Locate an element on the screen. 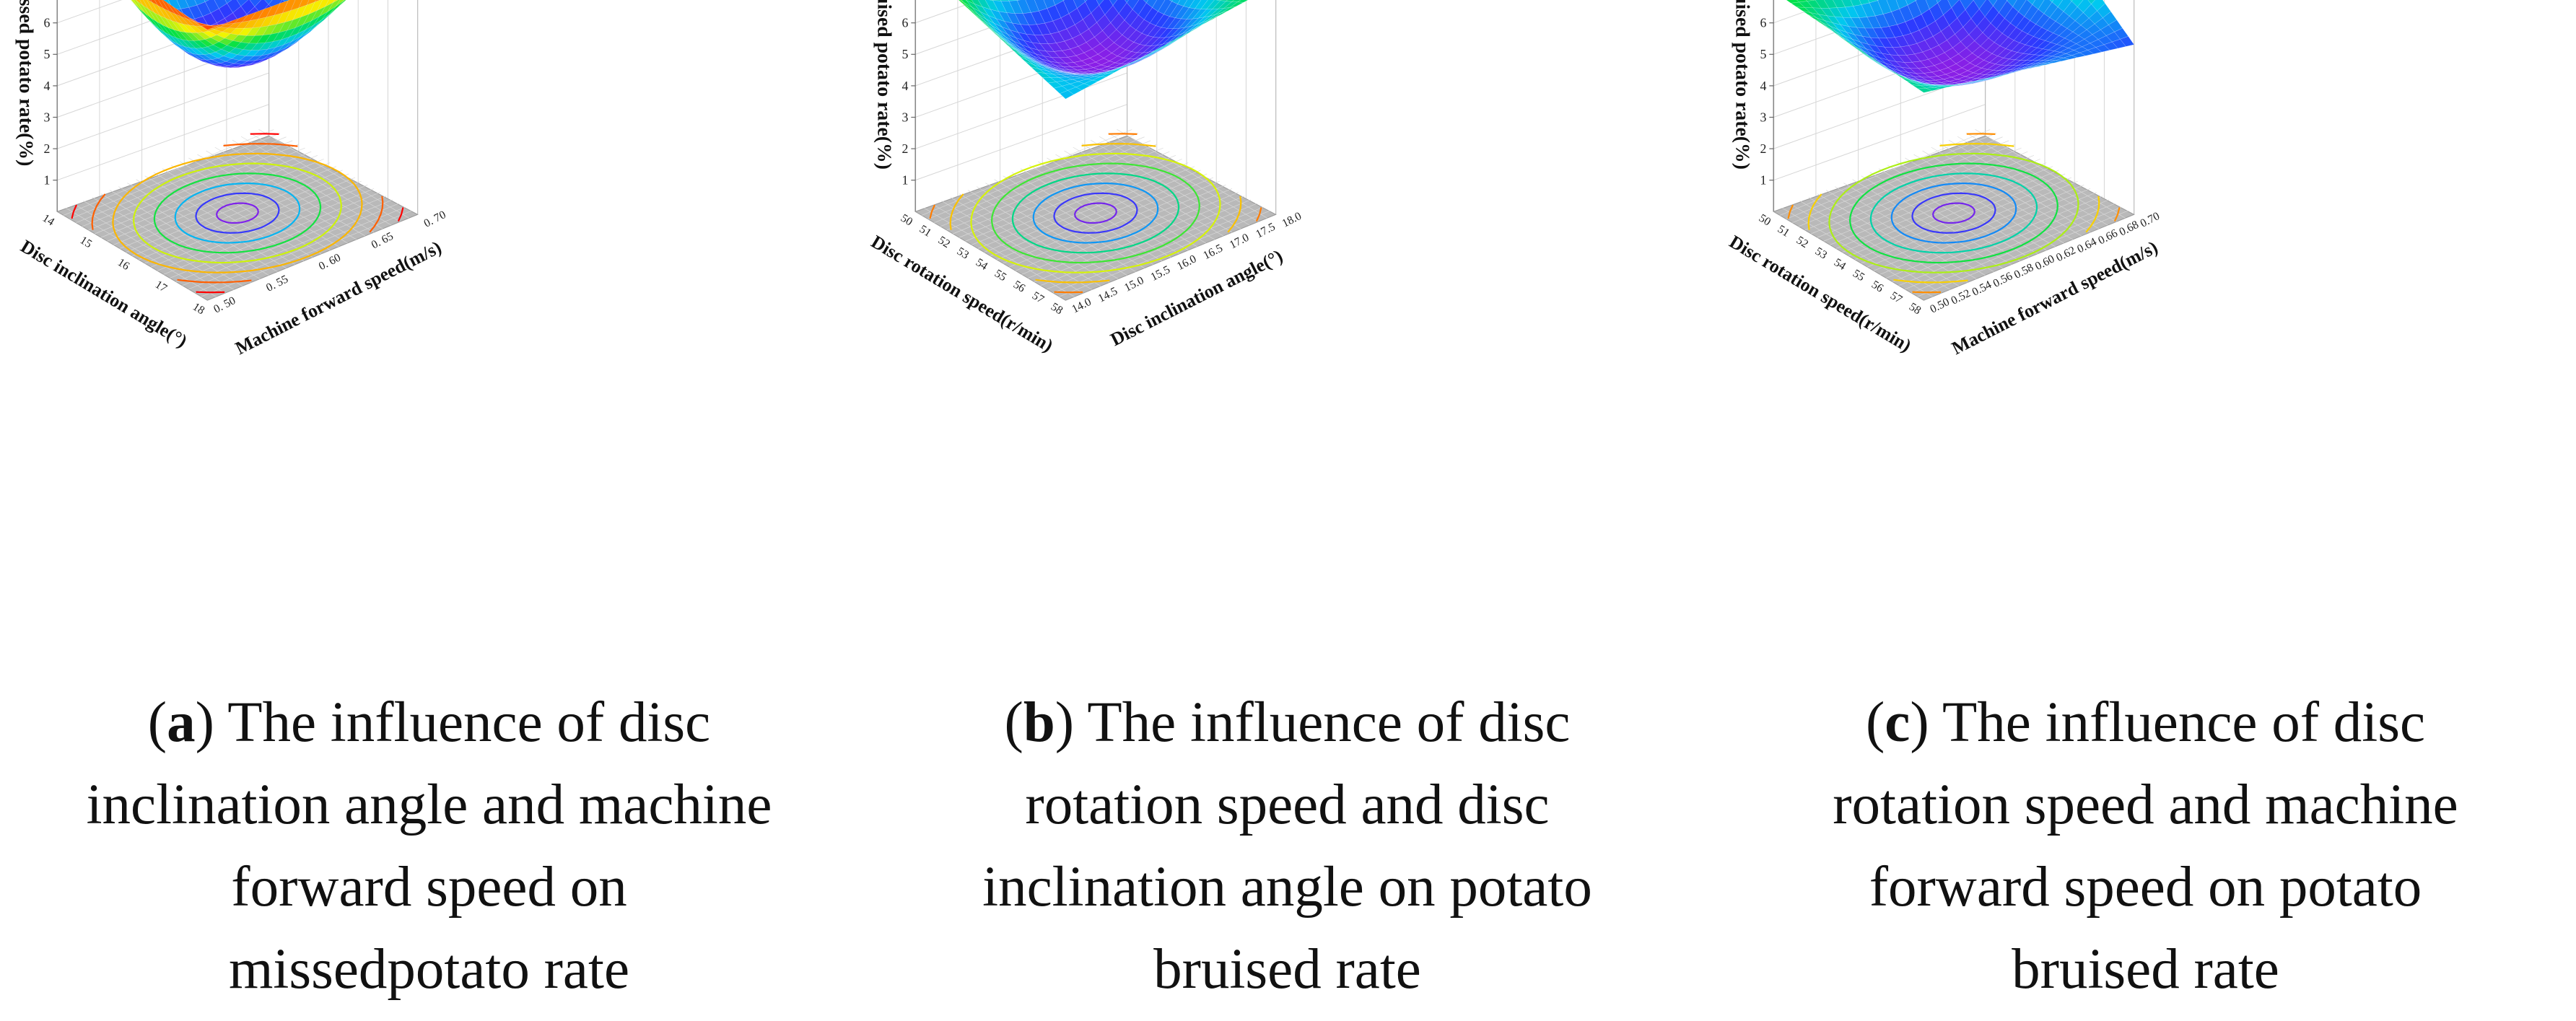 The height and width of the screenshot is (1021, 2576). caption-c-line-2: rotation speed and machine is located at coordinates (2145, 805).